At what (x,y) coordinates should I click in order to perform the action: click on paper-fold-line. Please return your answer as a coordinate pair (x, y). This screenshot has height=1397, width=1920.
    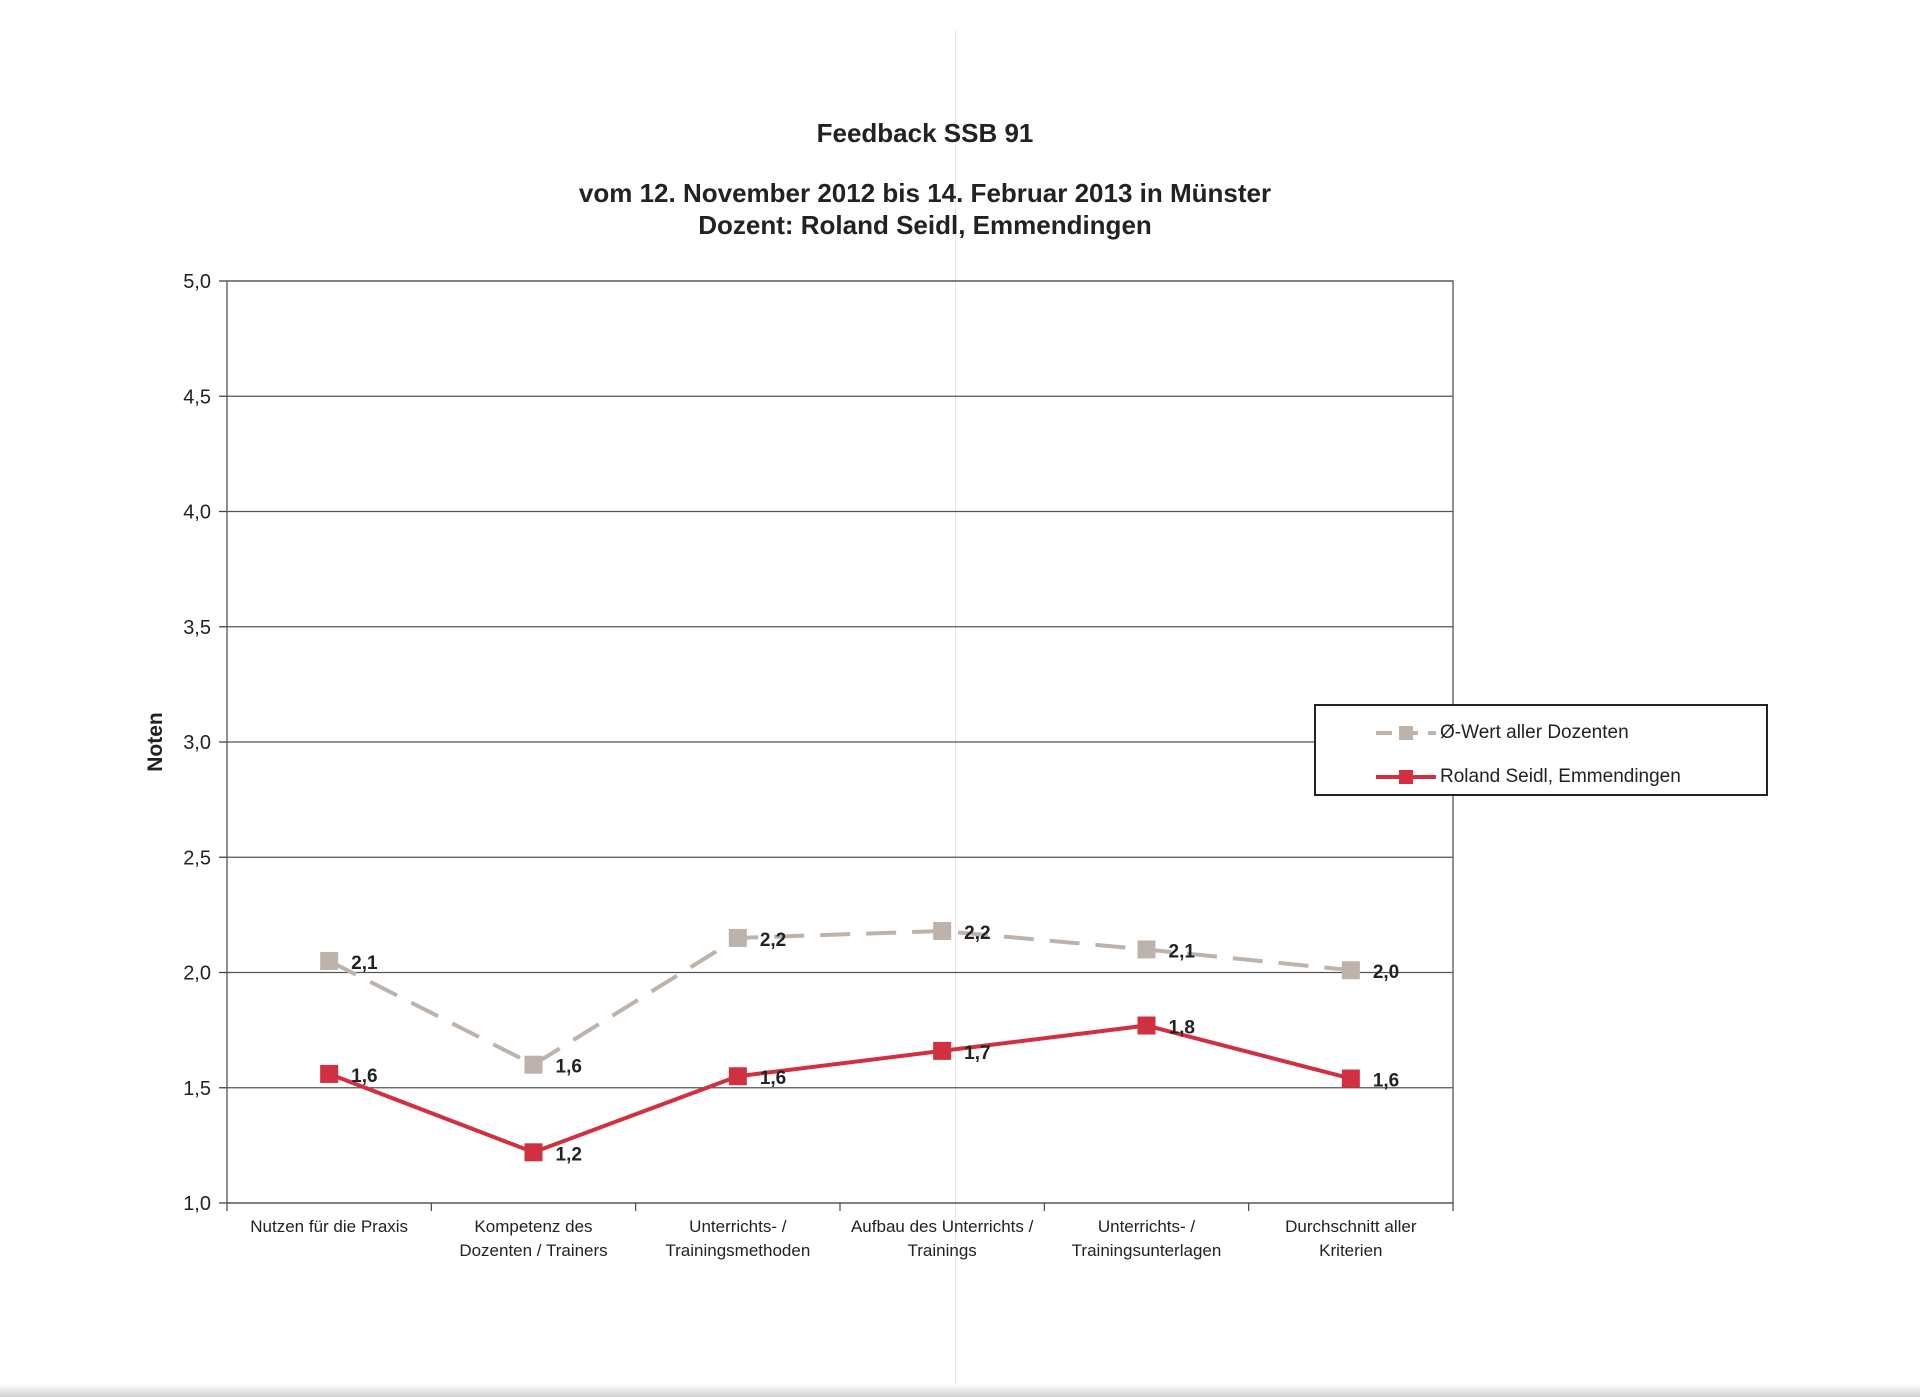
    Looking at the image, I should click on (955, 713).